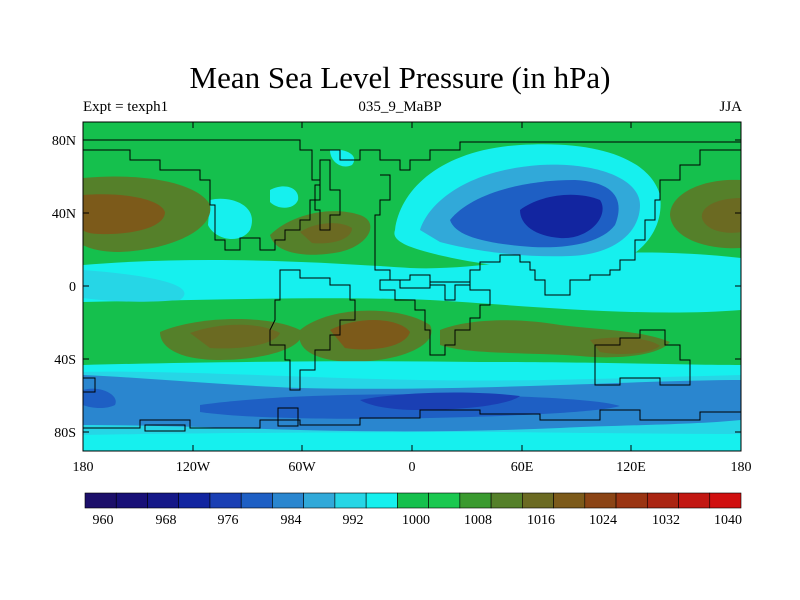 This screenshot has width=800, height=600. What do you see at coordinates (166, 520) in the screenshot?
I see `colorbar-label-968: 968` at bounding box center [166, 520].